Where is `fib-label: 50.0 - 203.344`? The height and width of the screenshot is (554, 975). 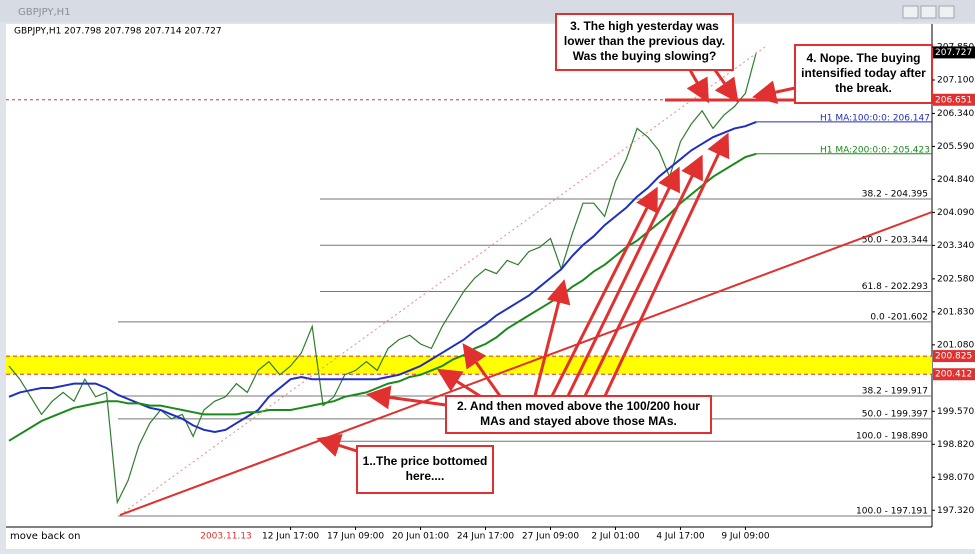
fib-label: 50.0 - 203.344 is located at coordinates (895, 241).